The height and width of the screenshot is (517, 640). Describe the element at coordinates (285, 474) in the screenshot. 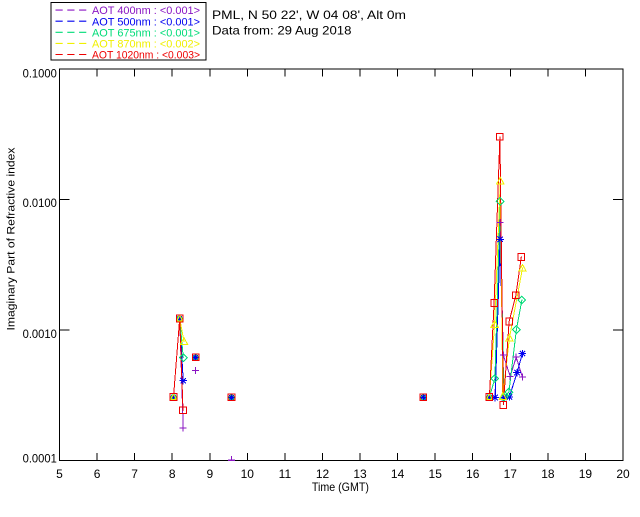

I see `svg-text: 11` at that location.